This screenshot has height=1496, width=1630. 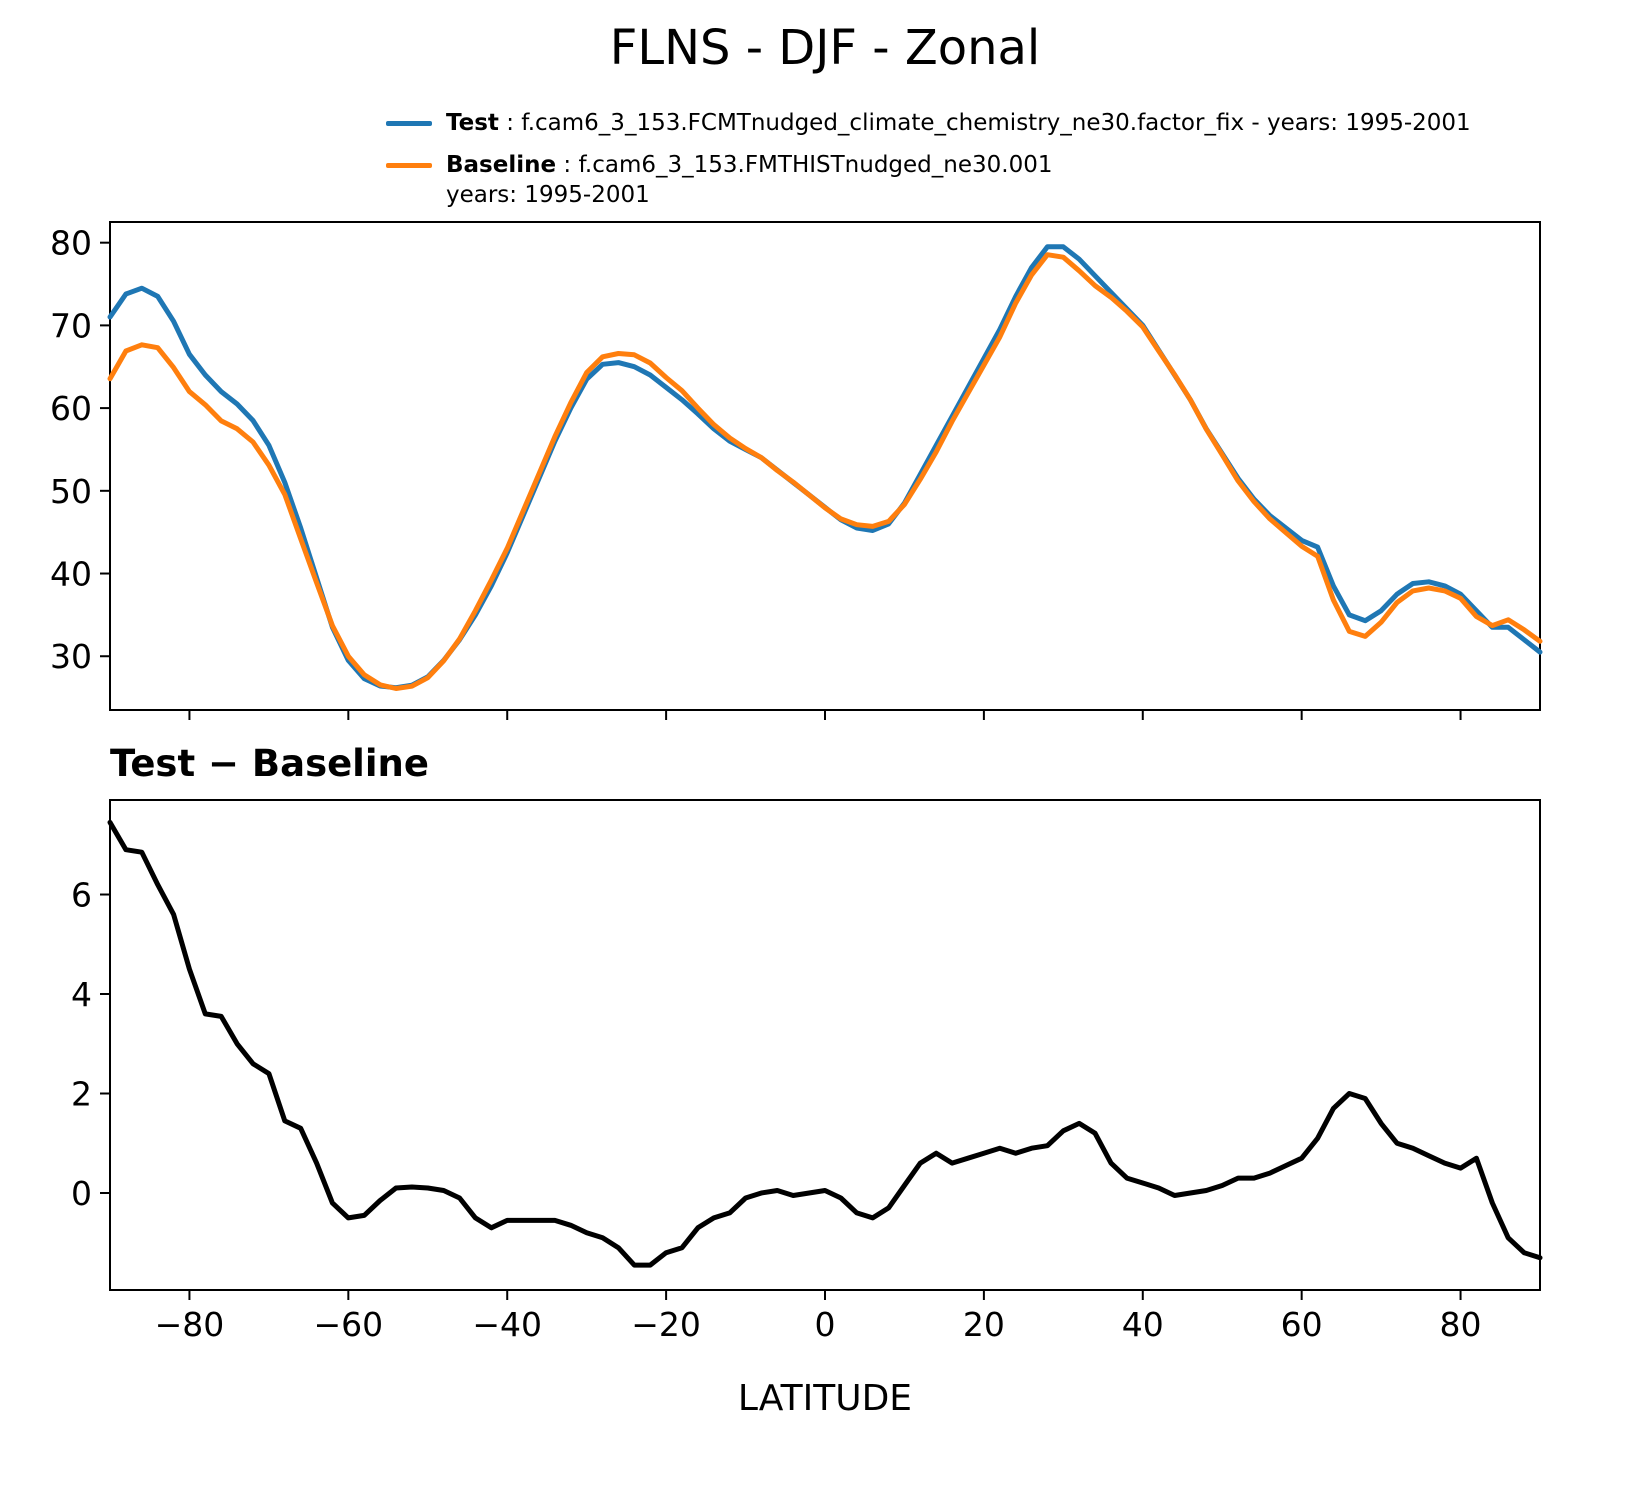 What do you see at coordinates (71, 243) in the screenshot?
I see `y-tick-label: 80` at bounding box center [71, 243].